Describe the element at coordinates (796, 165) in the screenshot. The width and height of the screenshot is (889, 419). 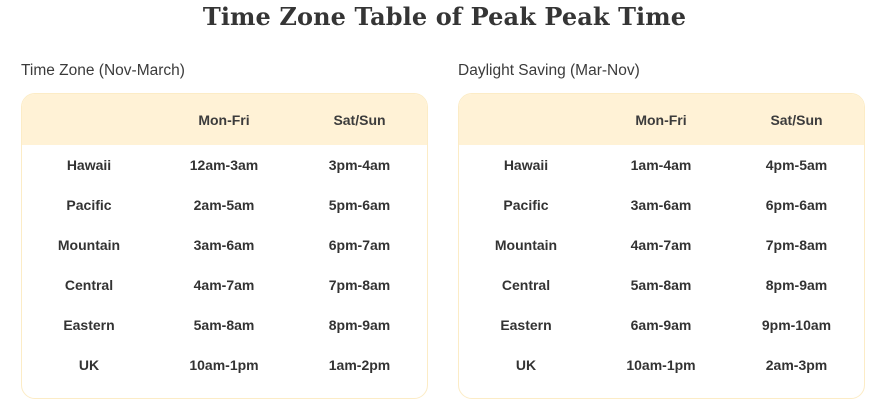
I see `weekend-cell: 4pm-5am` at that location.